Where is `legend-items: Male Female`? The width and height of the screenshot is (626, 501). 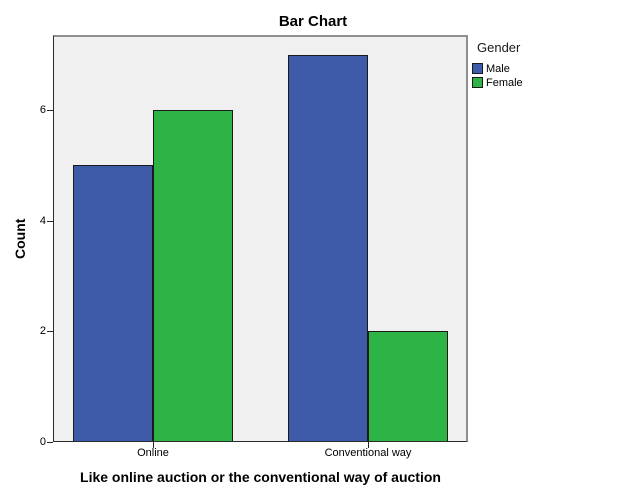 legend-items: Male Female is located at coordinates (497, 75).